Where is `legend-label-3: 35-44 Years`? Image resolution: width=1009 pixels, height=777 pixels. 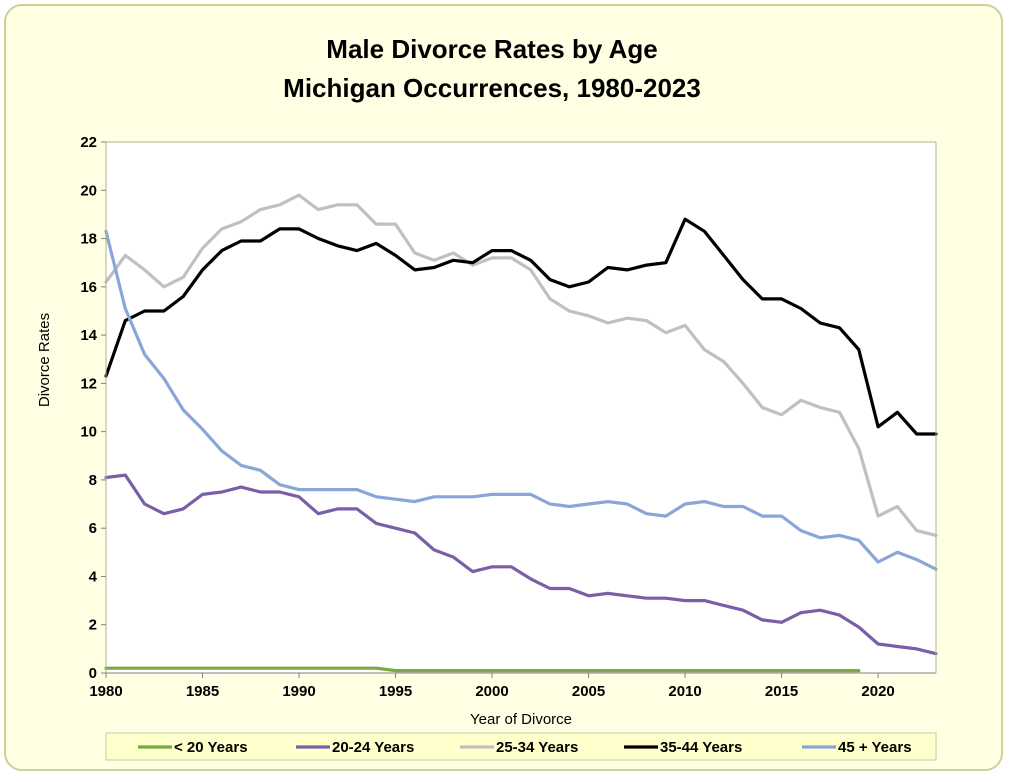 legend-label-3: 35-44 Years is located at coordinates (701, 747).